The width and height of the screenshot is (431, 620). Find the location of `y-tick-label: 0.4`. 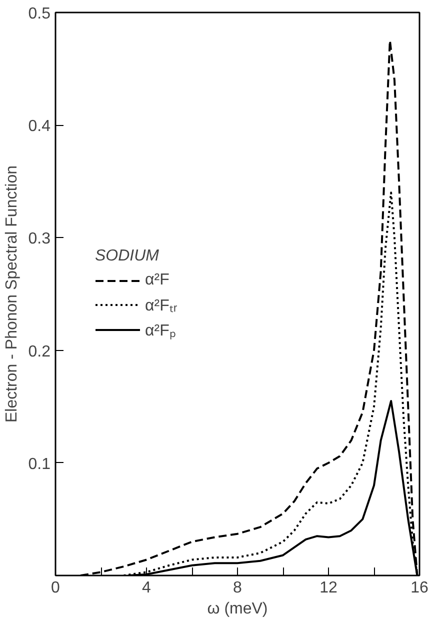

y-tick-label: 0.4 is located at coordinates (39, 127).